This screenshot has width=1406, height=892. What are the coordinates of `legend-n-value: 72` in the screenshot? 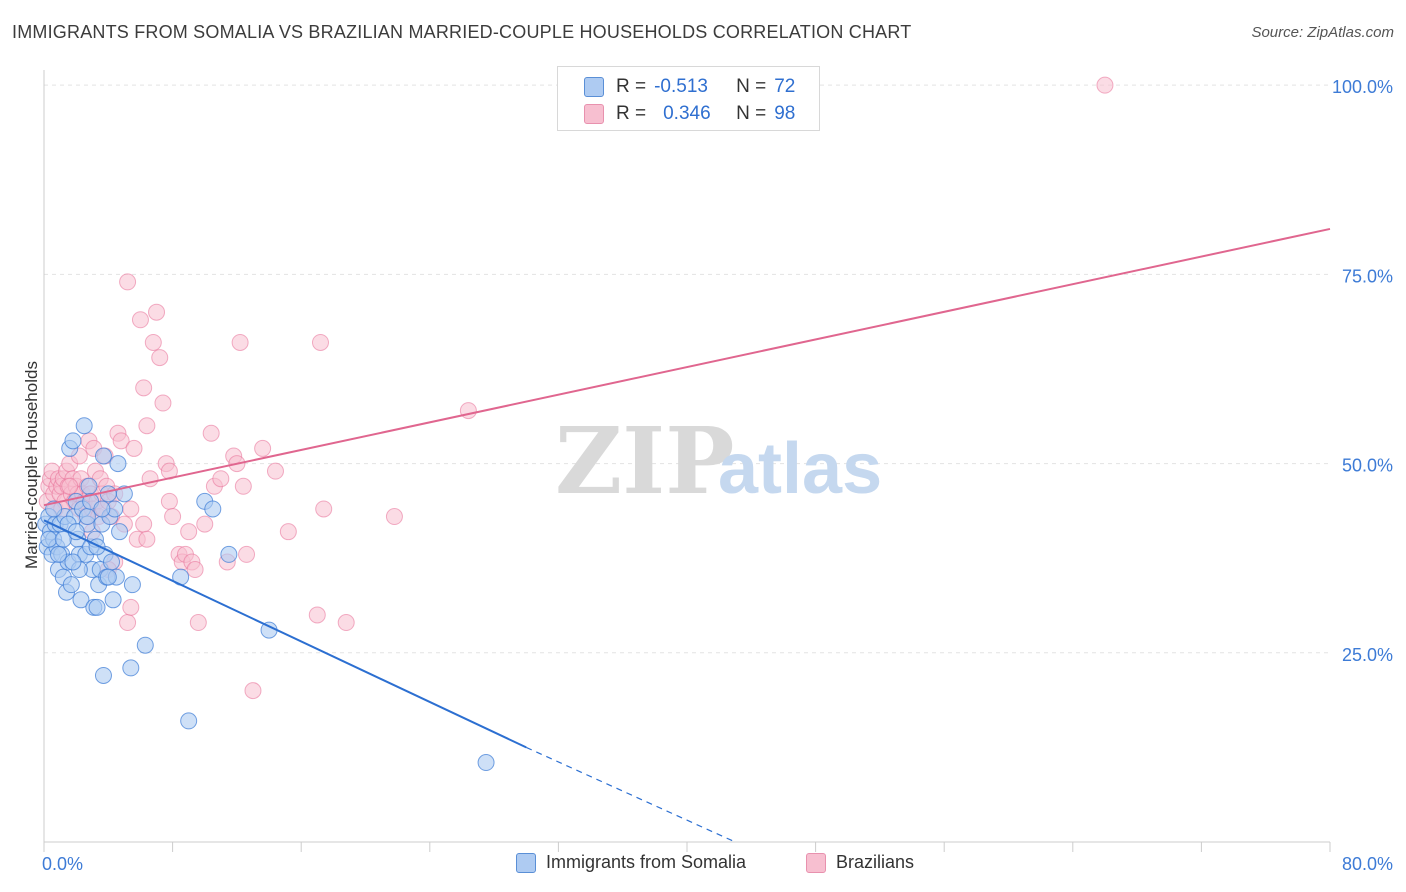 It's located at (785, 86).